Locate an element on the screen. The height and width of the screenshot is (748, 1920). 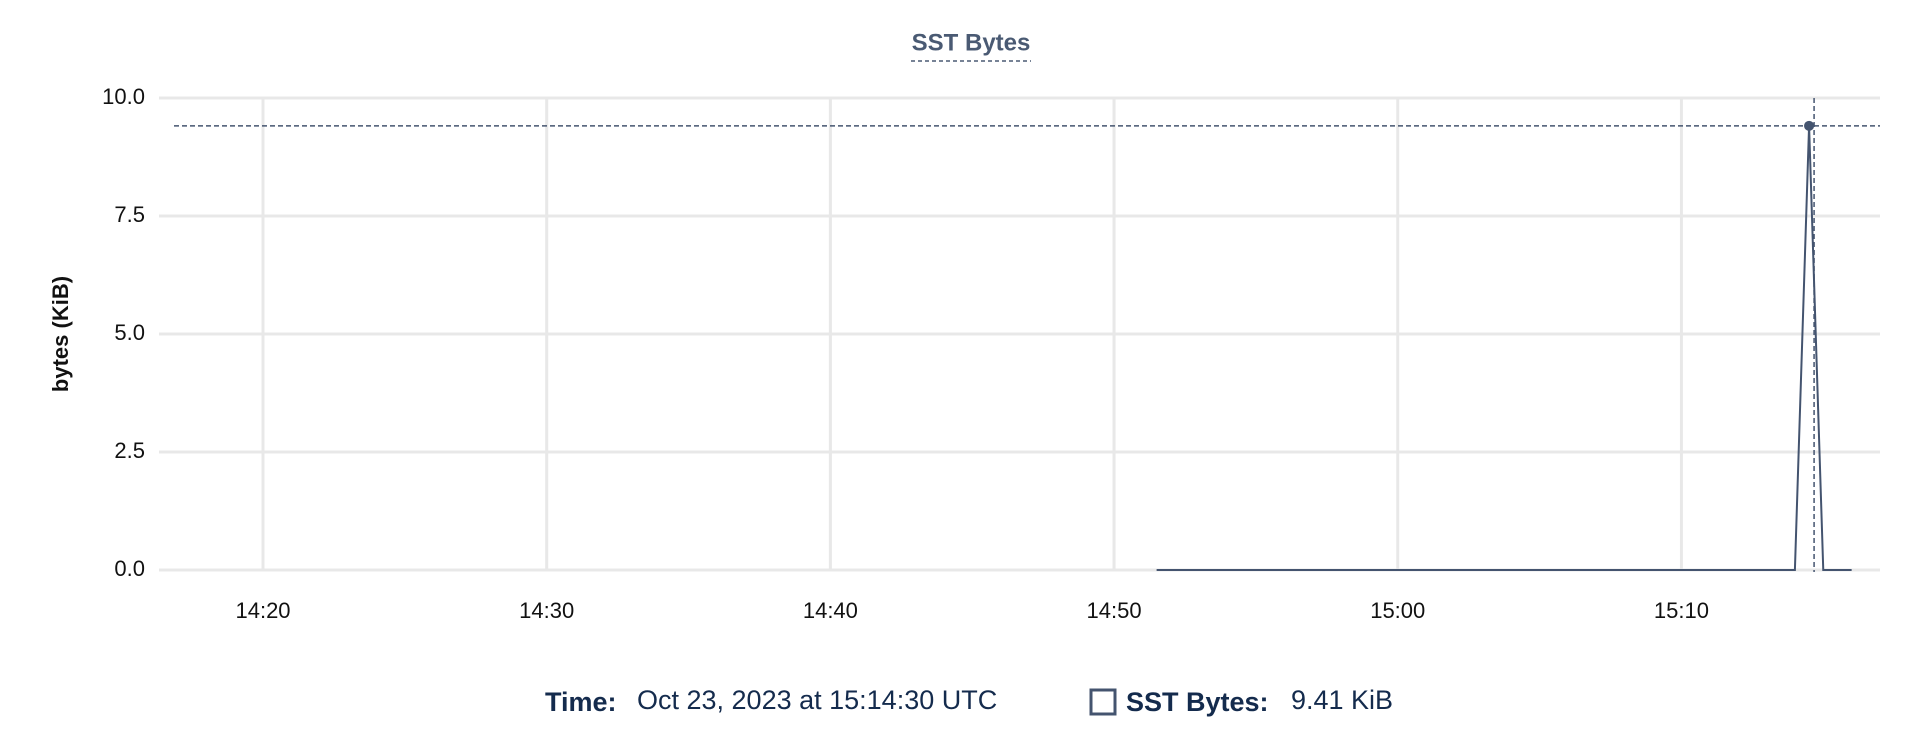
tooltip-time: Oct 23, 2023 at 15:14:30 UTC is located at coordinates (817, 700).